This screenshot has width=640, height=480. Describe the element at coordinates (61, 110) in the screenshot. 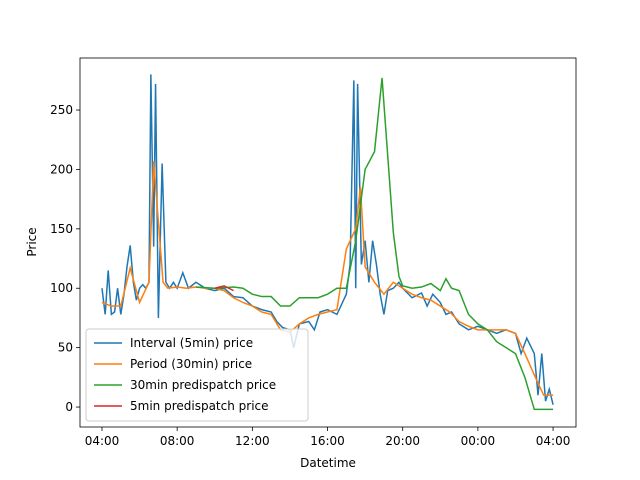

I see `y-tick-label: 250` at that location.